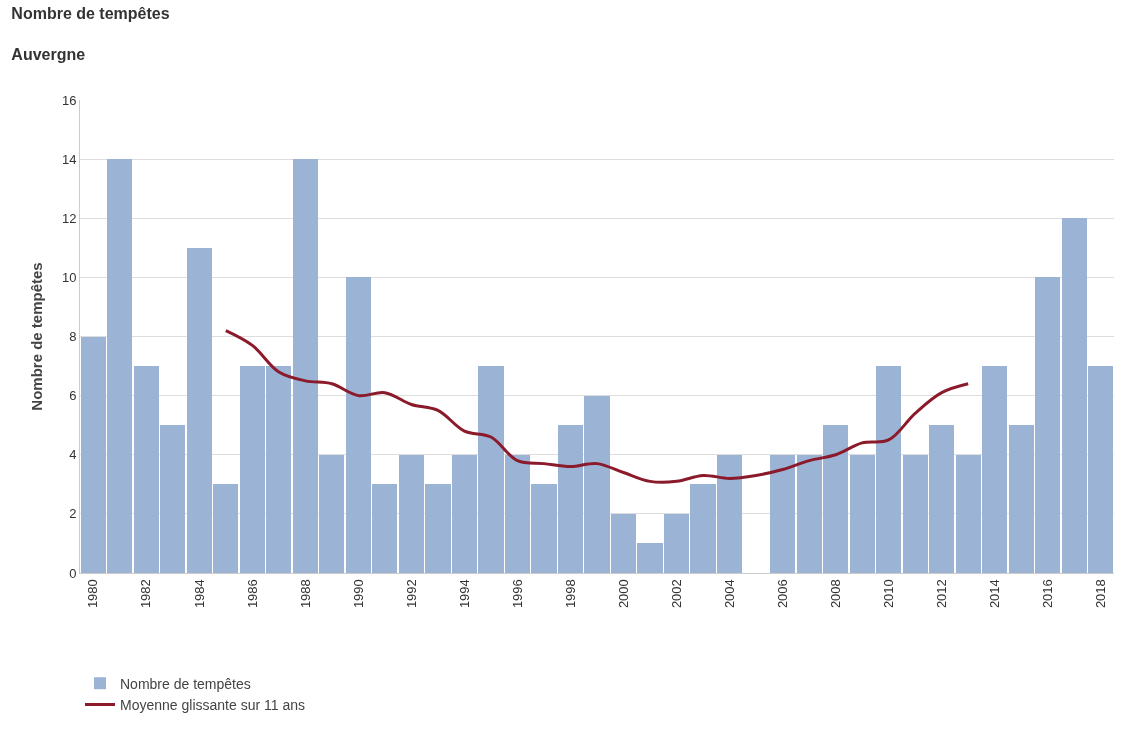  Describe the element at coordinates (835, 594) in the screenshot. I see `x-tick-label: 2008` at that location.